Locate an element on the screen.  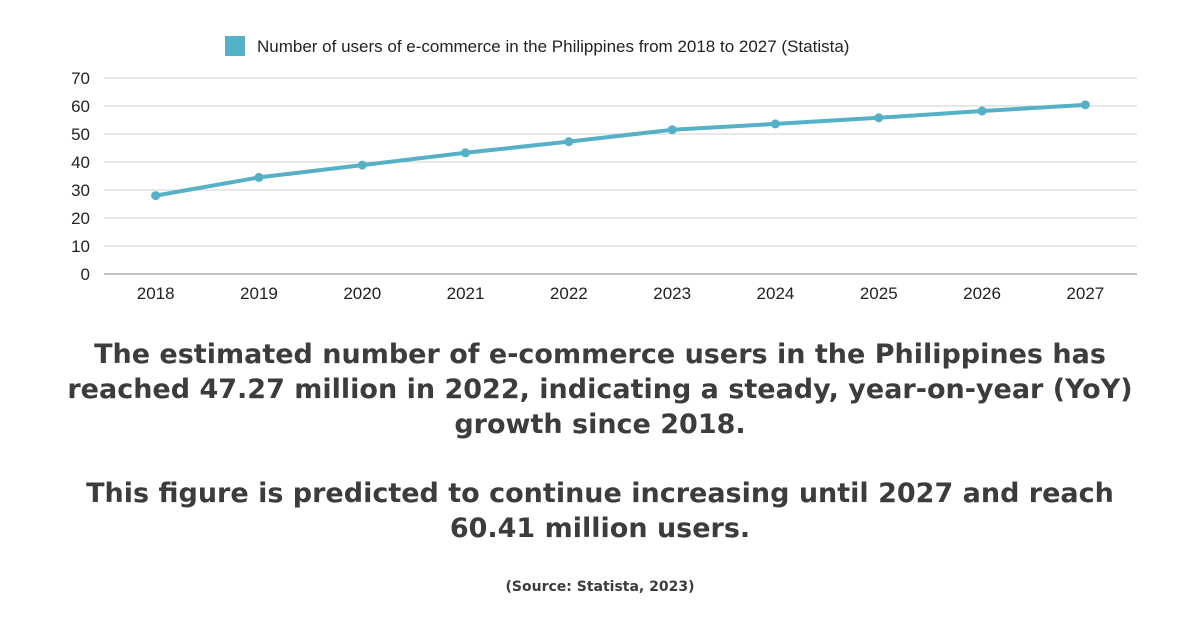
data-point-2026 is located at coordinates (982, 111).